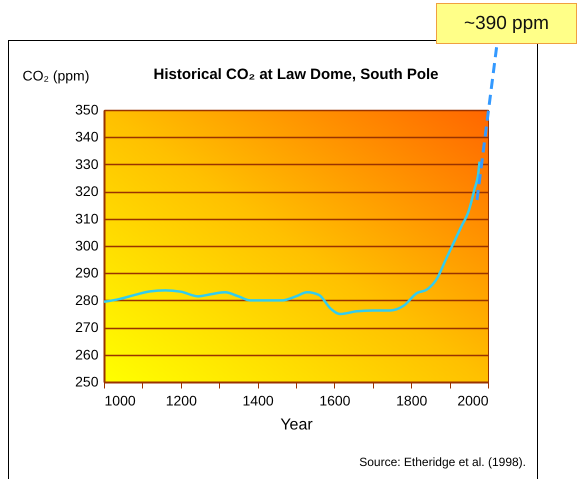  What do you see at coordinates (87, 191) in the screenshot?
I see `y-tick-label: 320` at bounding box center [87, 191].